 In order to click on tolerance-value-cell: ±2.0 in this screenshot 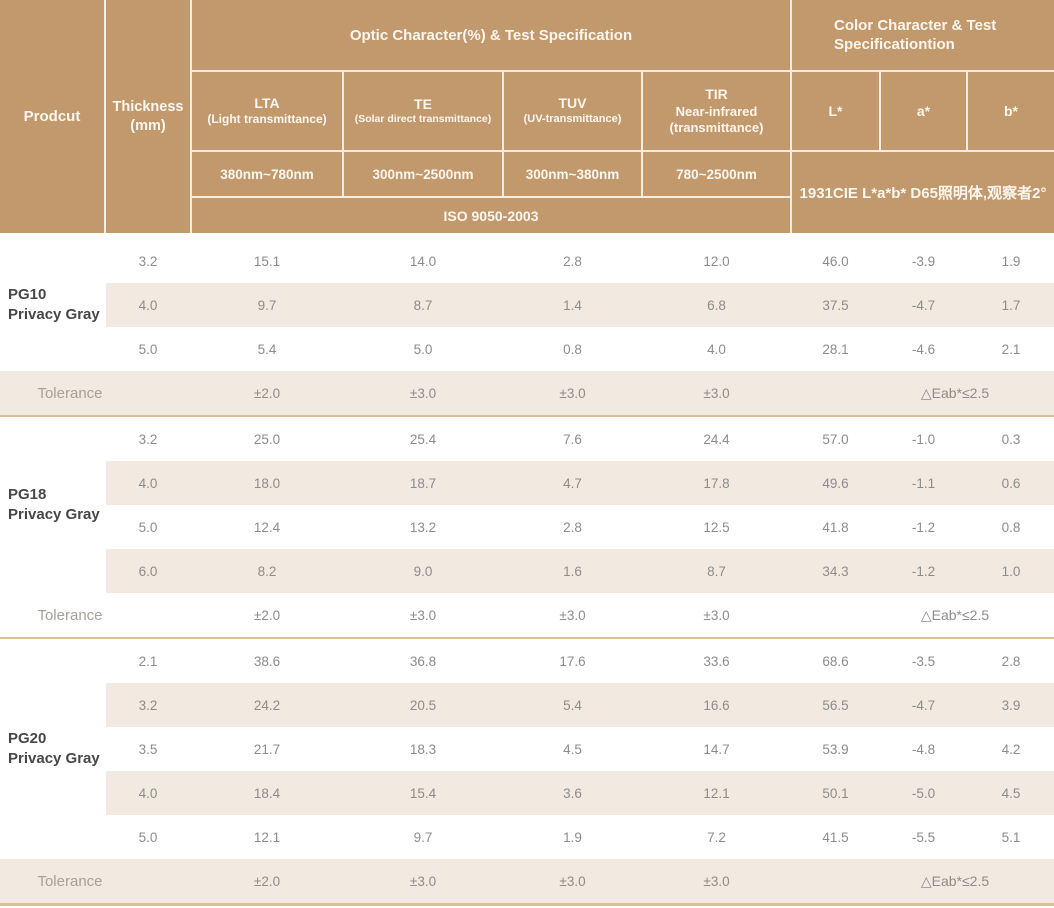, I will do `click(267, 615)`.